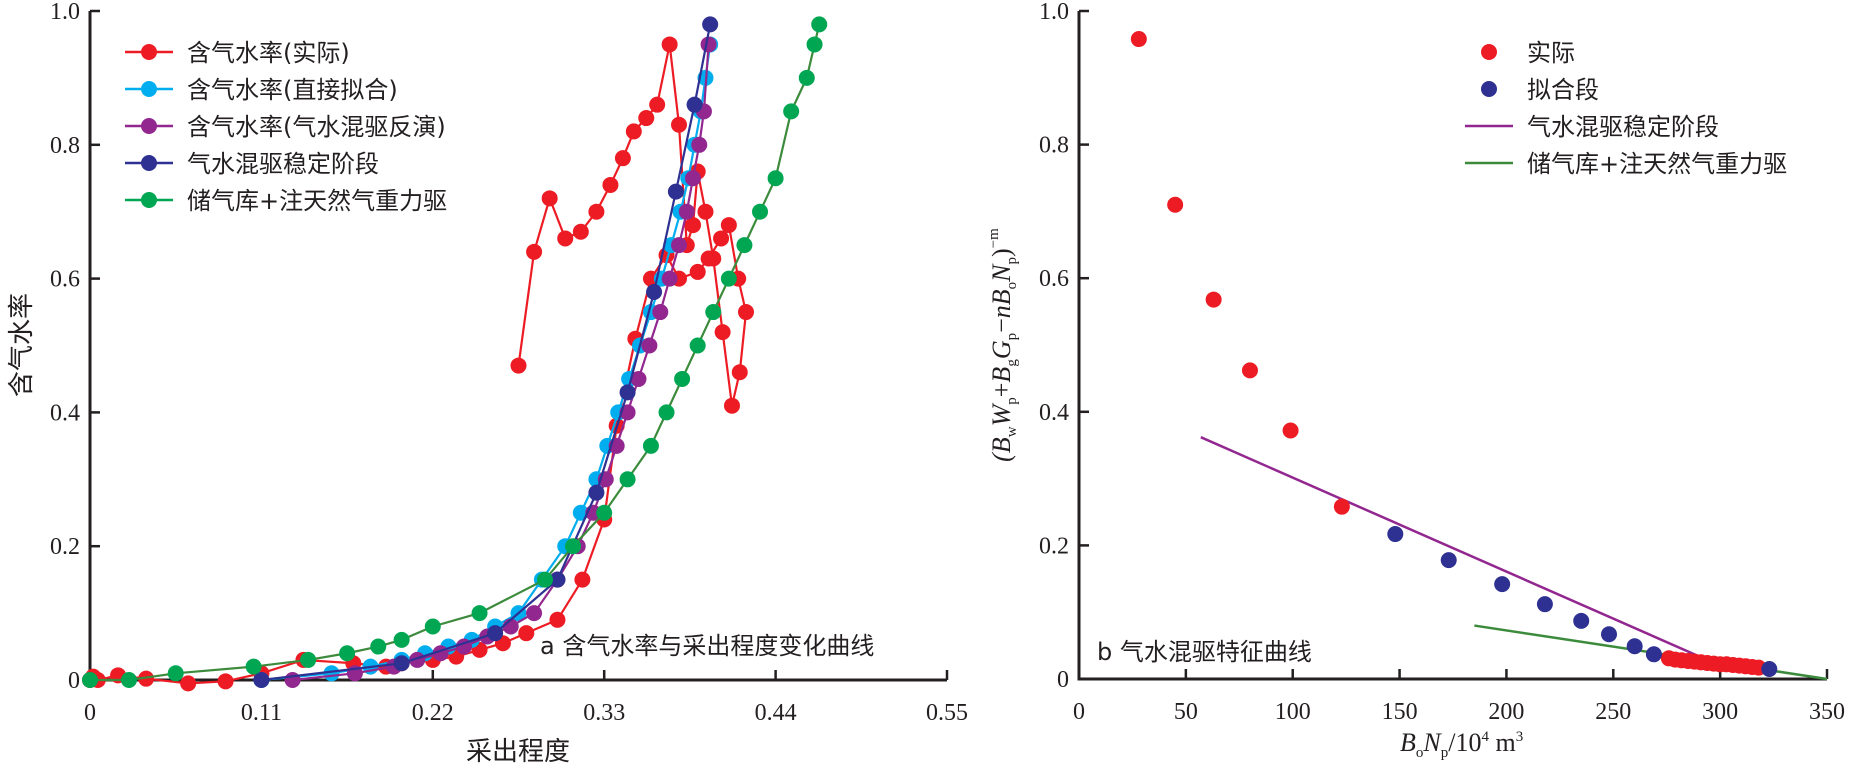 This screenshot has height=767, width=1850. What do you see at coordinates (433, 713) in the screenshot?
I see `x-tick-label: 0.22` at bounding box center [433, 713].